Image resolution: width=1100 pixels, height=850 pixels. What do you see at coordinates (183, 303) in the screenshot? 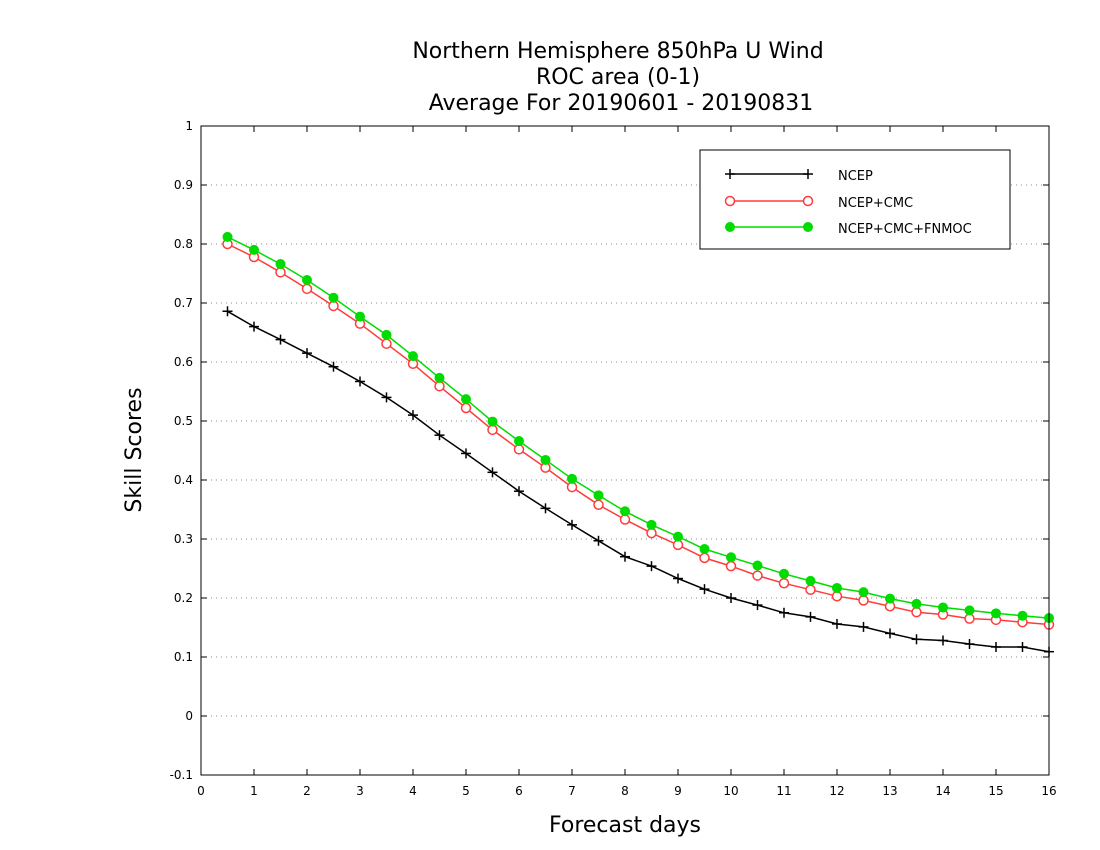
I see `y-tick-label: 0.7` at bounding box center [183, 303].